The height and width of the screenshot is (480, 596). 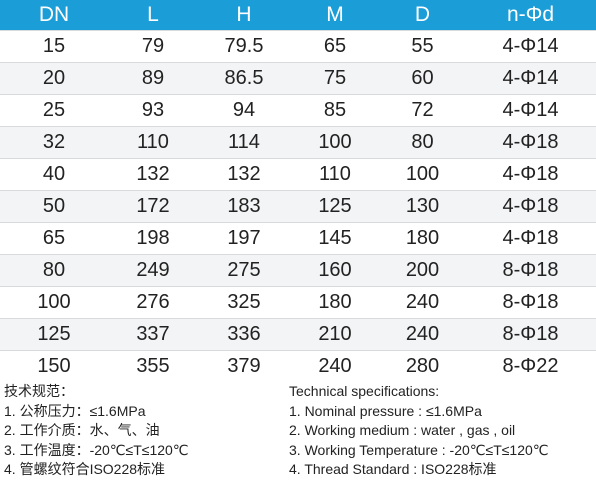 I want to click on table-cell: 325, so click(x=244, y=302).